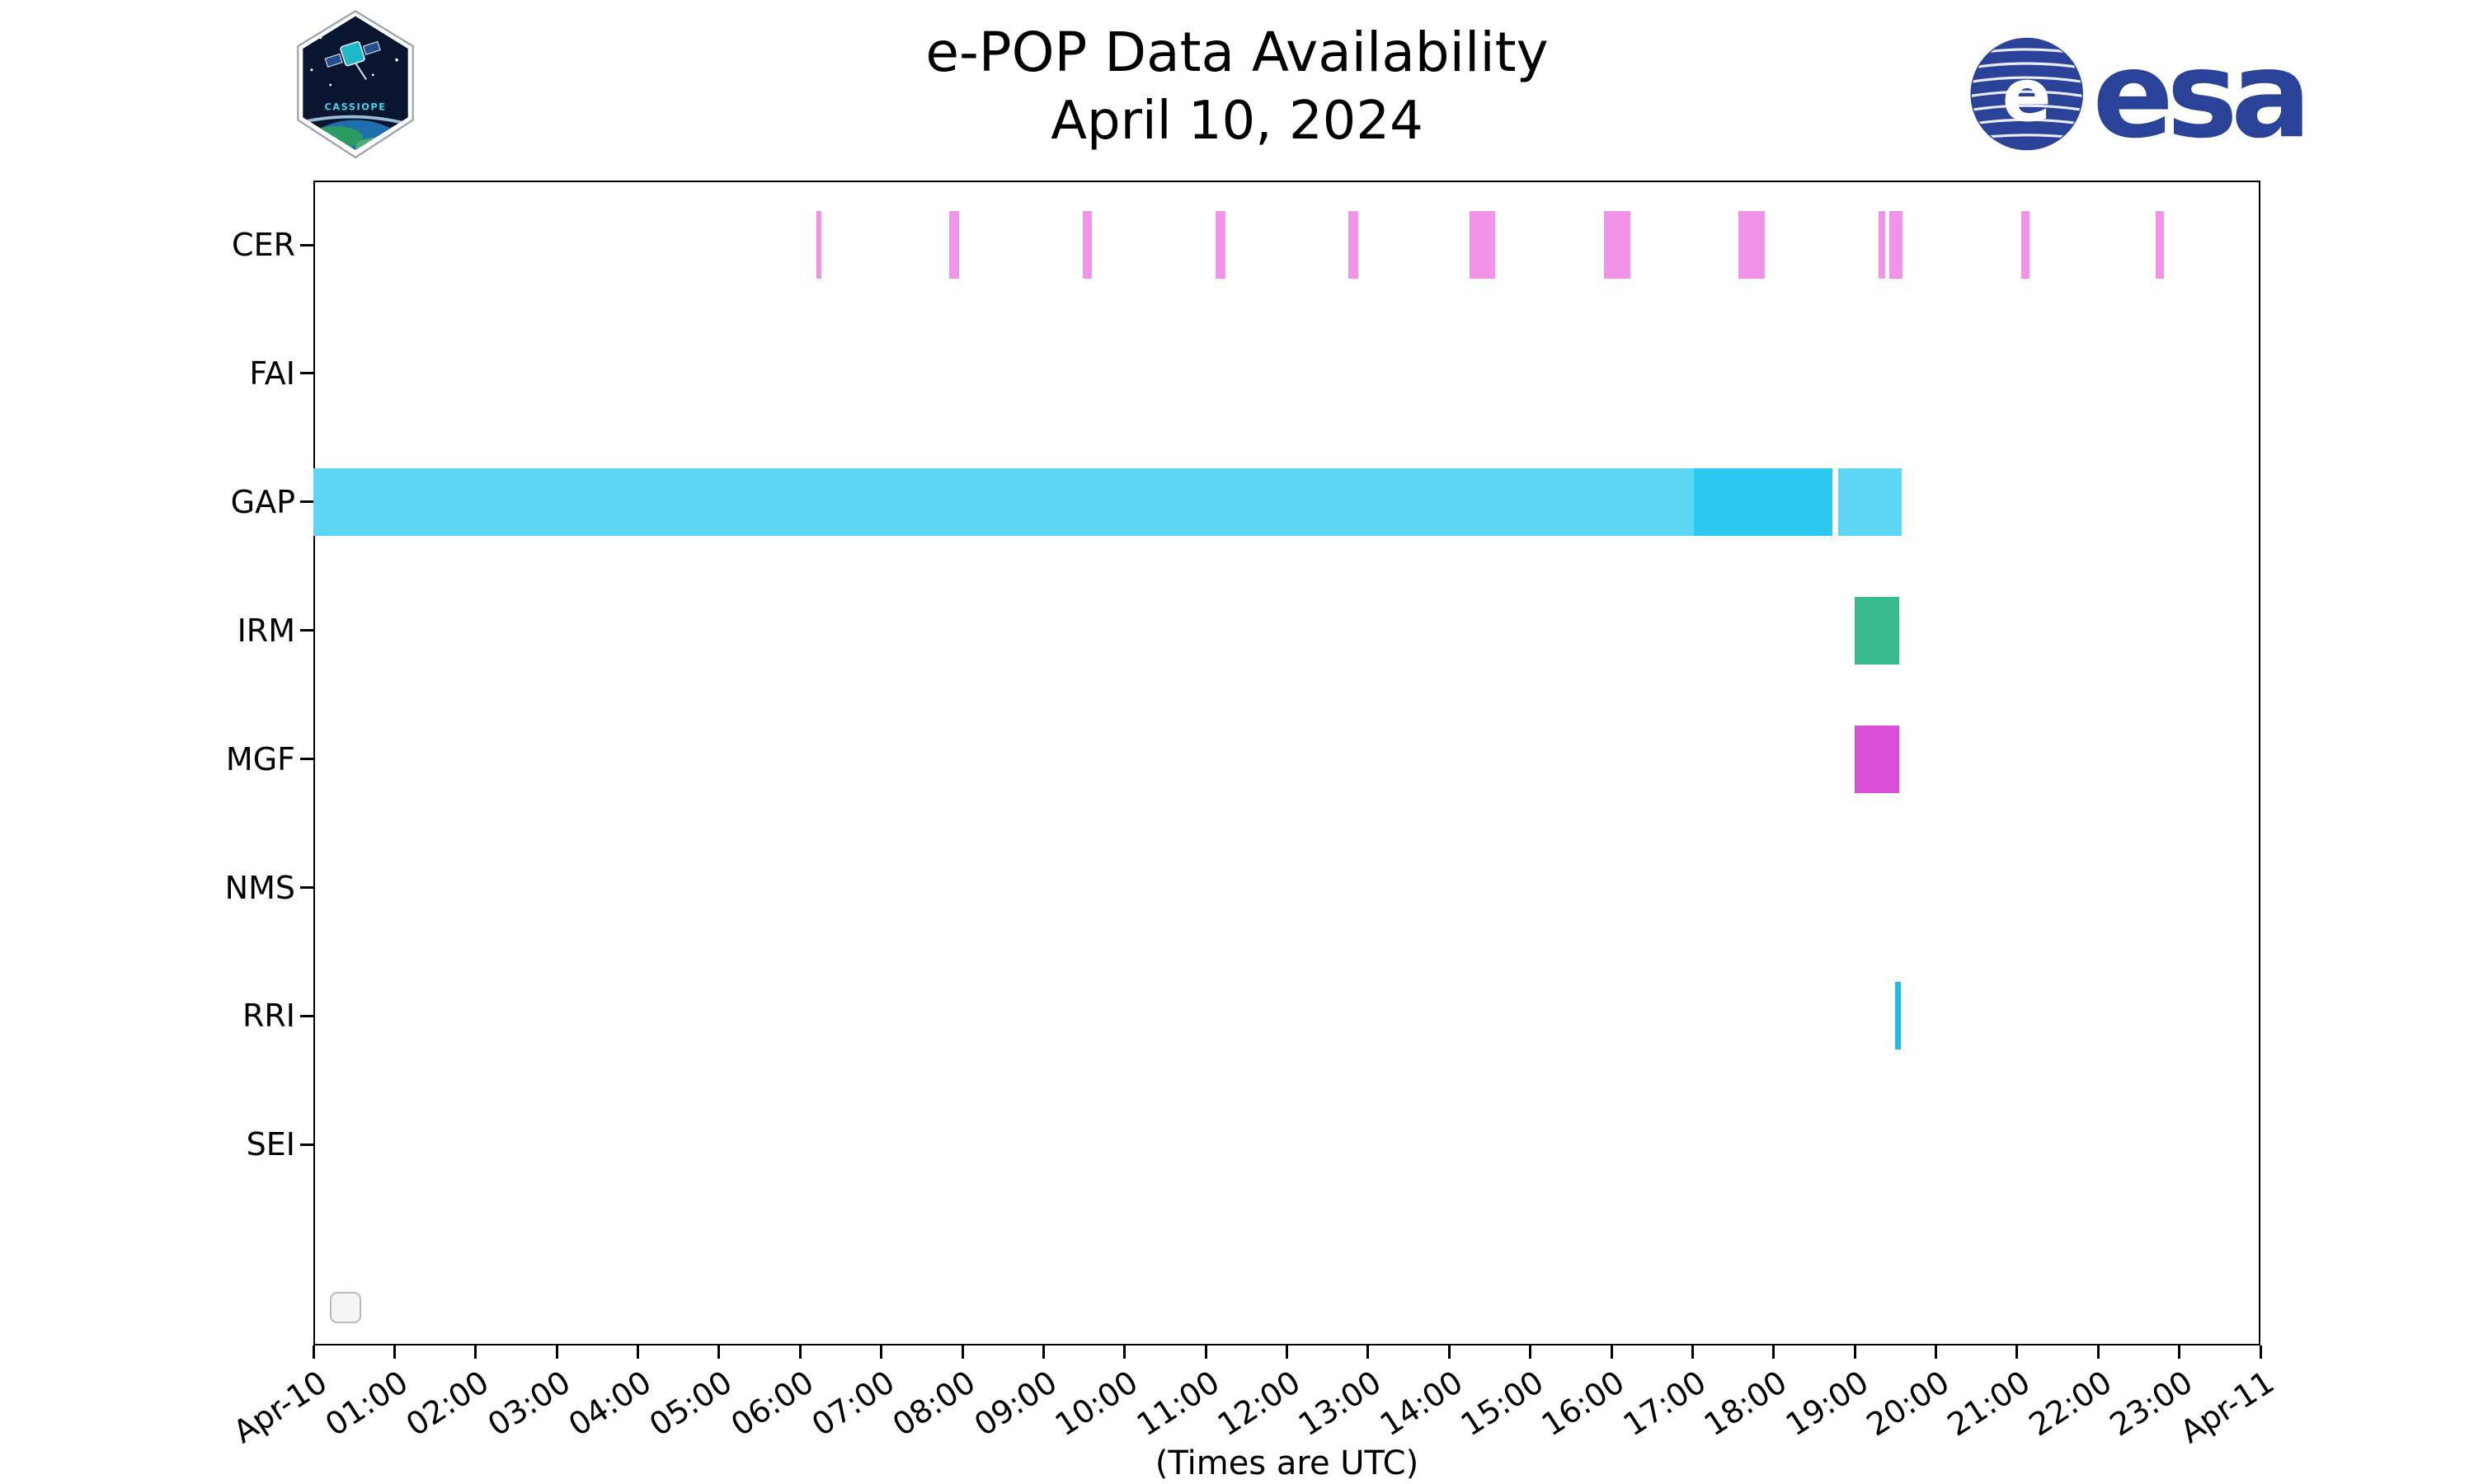 This screenshot has height=1484, width=2474. I want to click on bar-mgf, so click(1877, 759).